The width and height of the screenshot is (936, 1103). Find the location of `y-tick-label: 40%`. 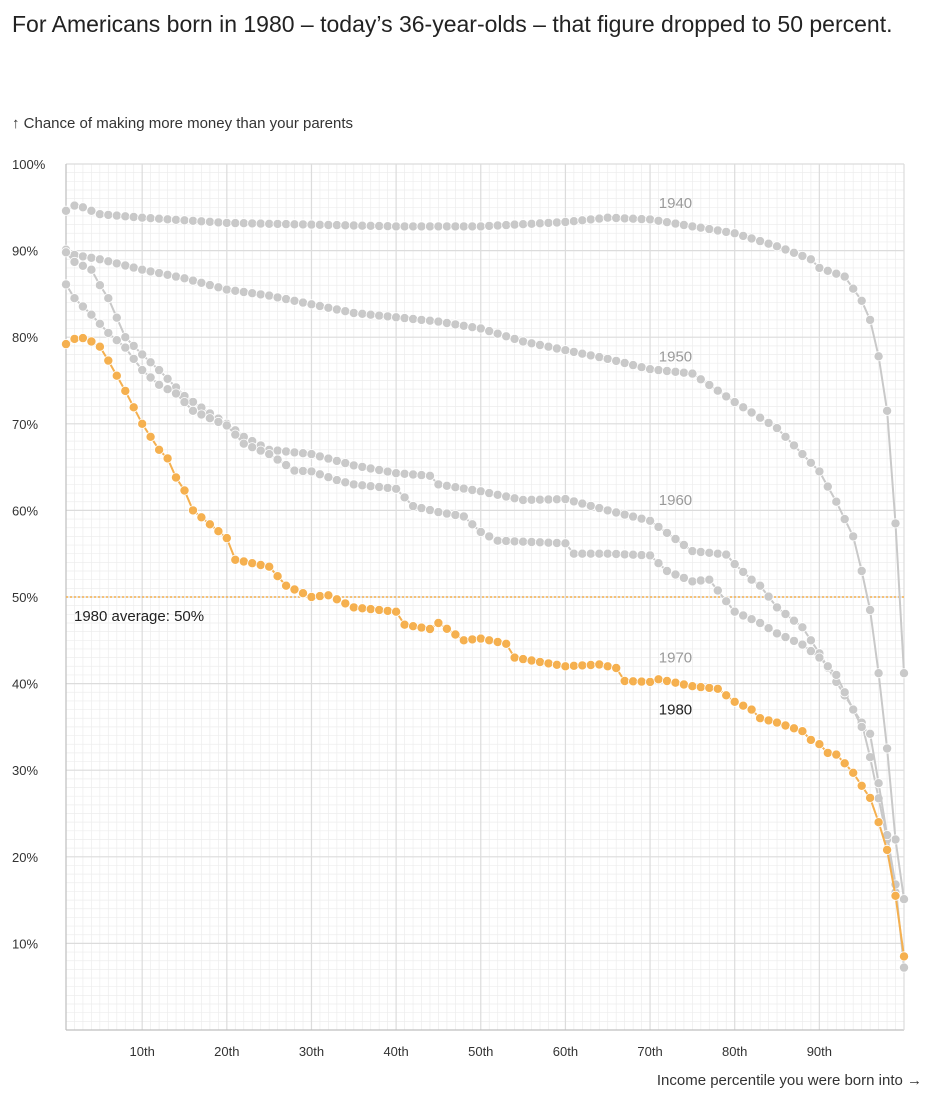

y-tick-label: 40% is located at coordinates (25, 684).